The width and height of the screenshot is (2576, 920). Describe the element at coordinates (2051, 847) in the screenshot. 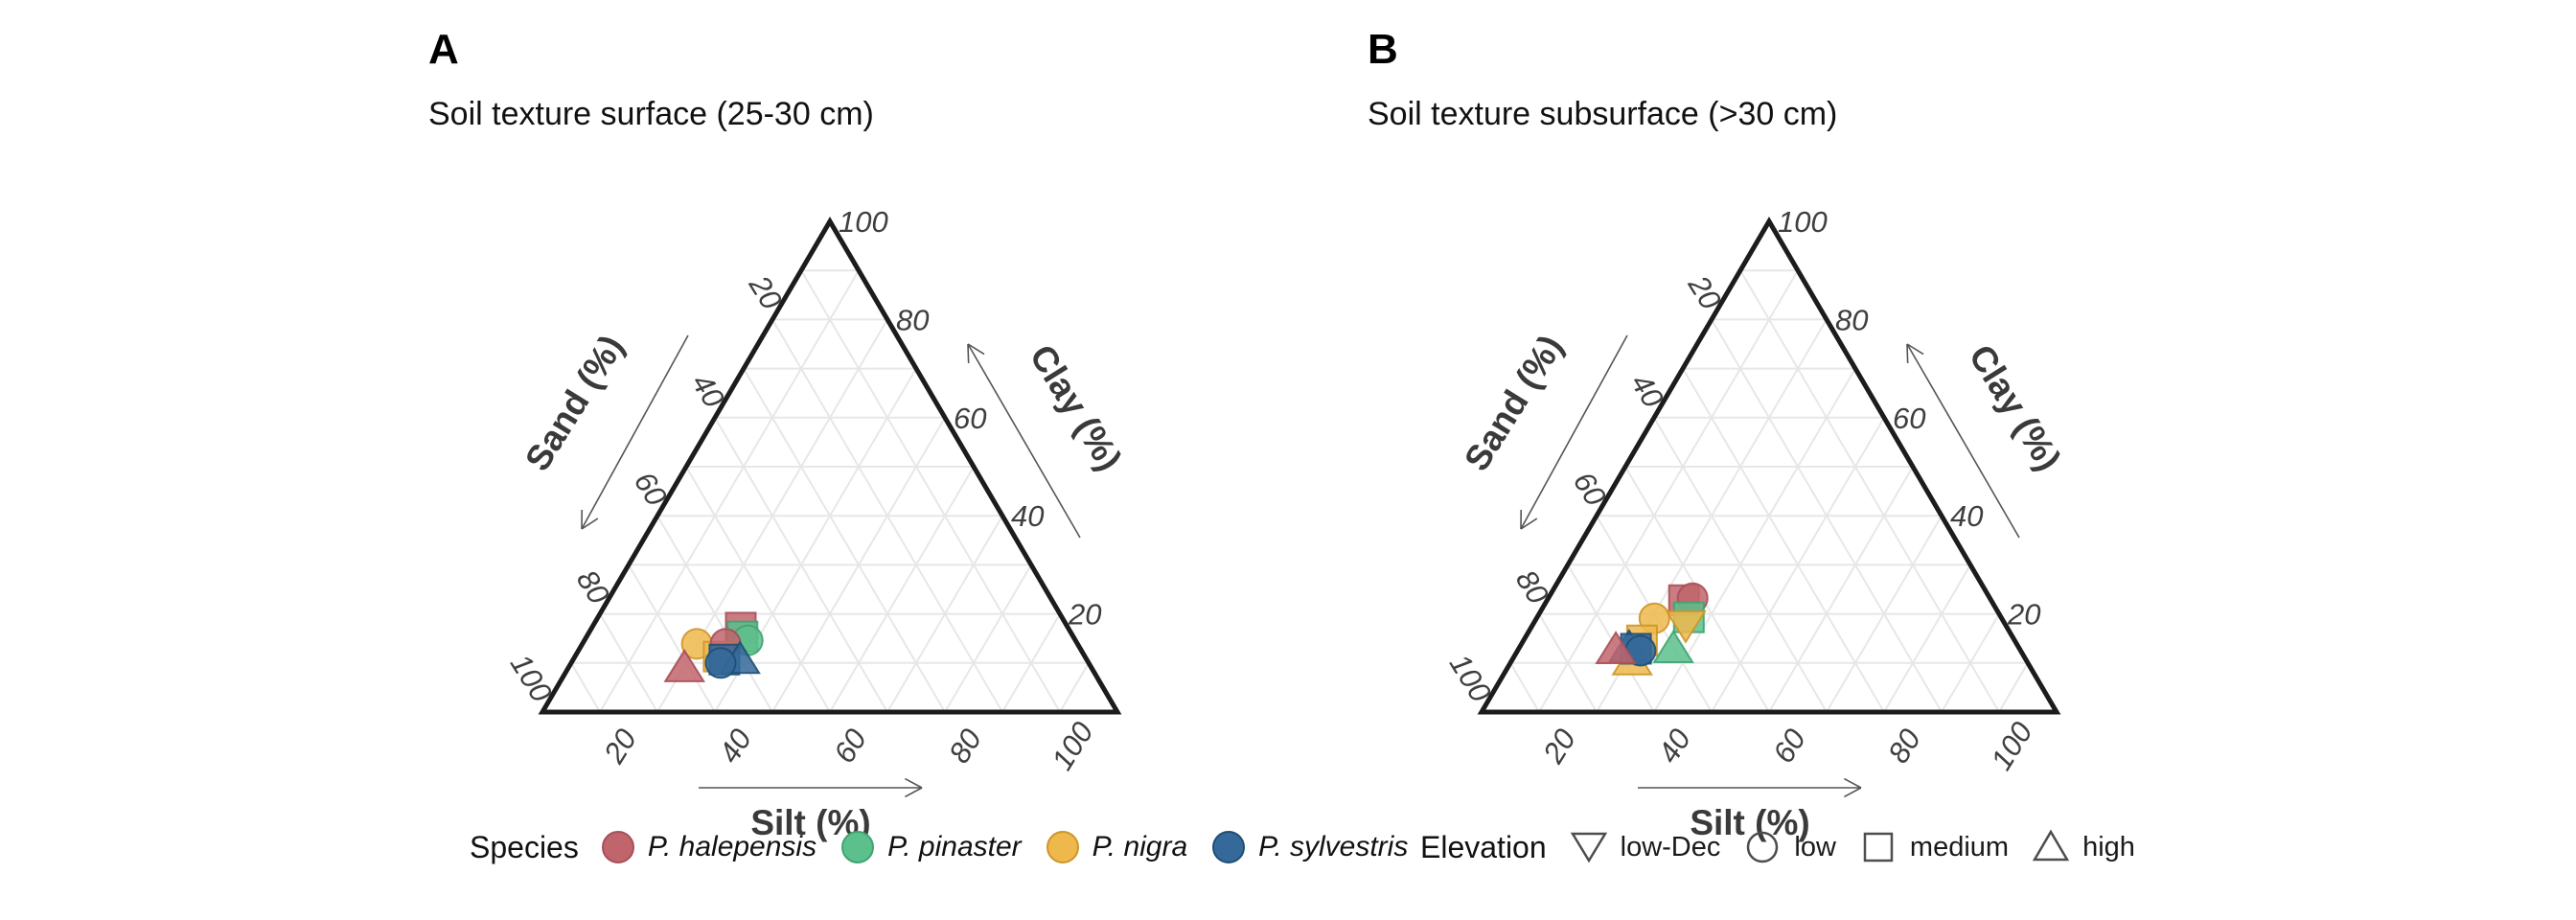

I see `triangle-up-icon` at that location.